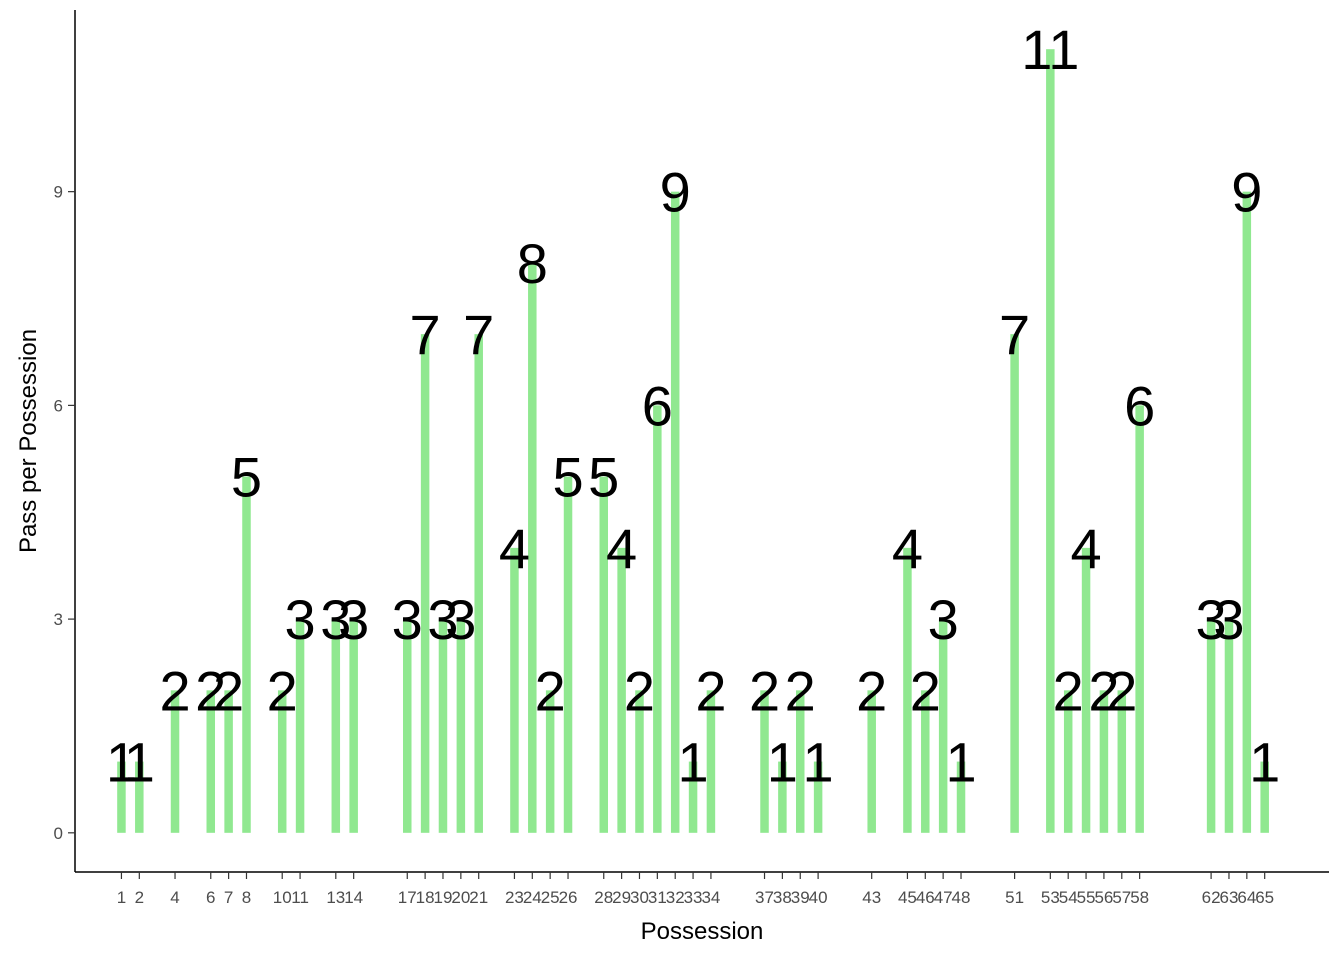 The width and height of the screenshot is (1344, 960). What do you see at coordinates (335, 897) in the screenshot?
I see `x-tick-label: 13` at bounding box center [335, 897].